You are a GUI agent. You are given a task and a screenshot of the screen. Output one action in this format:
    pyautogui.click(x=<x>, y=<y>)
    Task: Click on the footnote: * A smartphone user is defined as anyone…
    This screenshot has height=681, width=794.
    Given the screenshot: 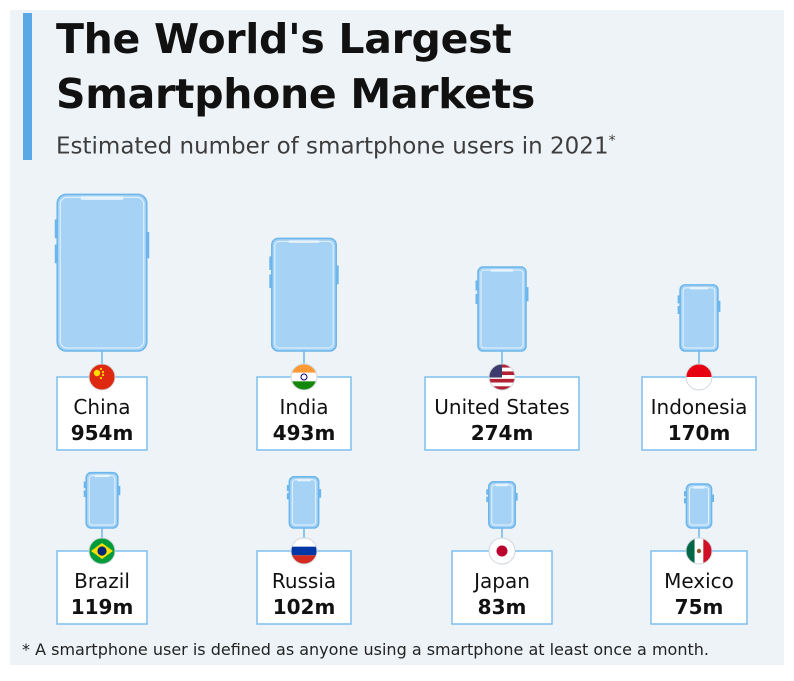 What is the action you would take?
    pyautogui.click(x=365, y=649)
    